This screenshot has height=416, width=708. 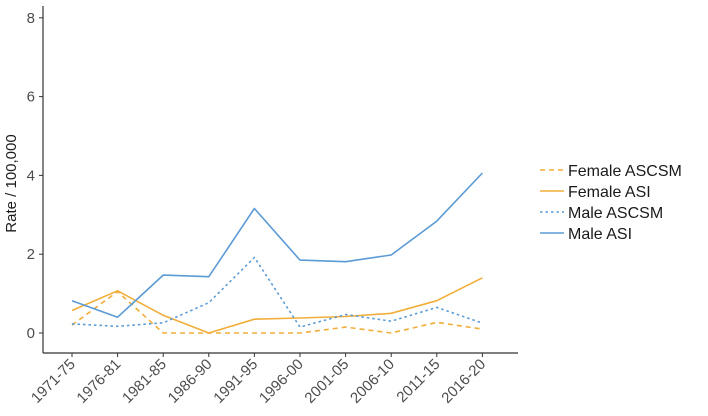 What do you see at coordinates (31, 333) in the screenshot?
I see `y-tick-label: 0` at bounding box center [31, 333].